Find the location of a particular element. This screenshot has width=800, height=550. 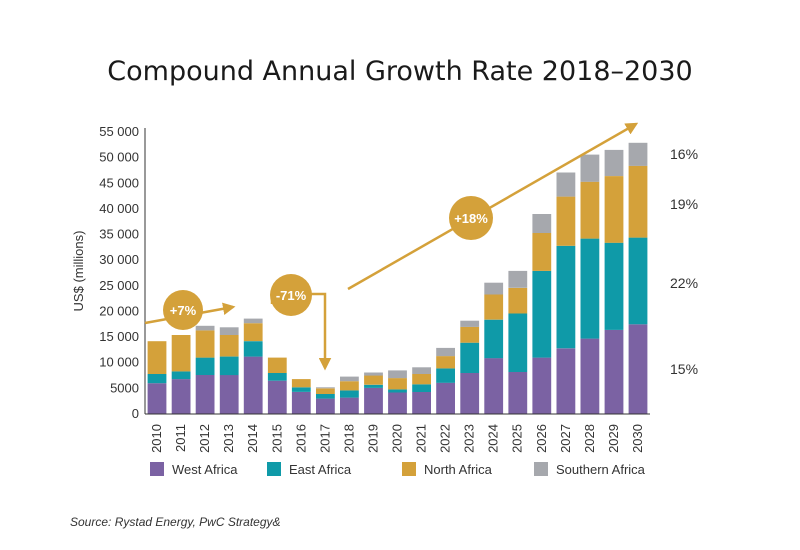

x-tick-label: 2024 is located at coordinates (493, 438).